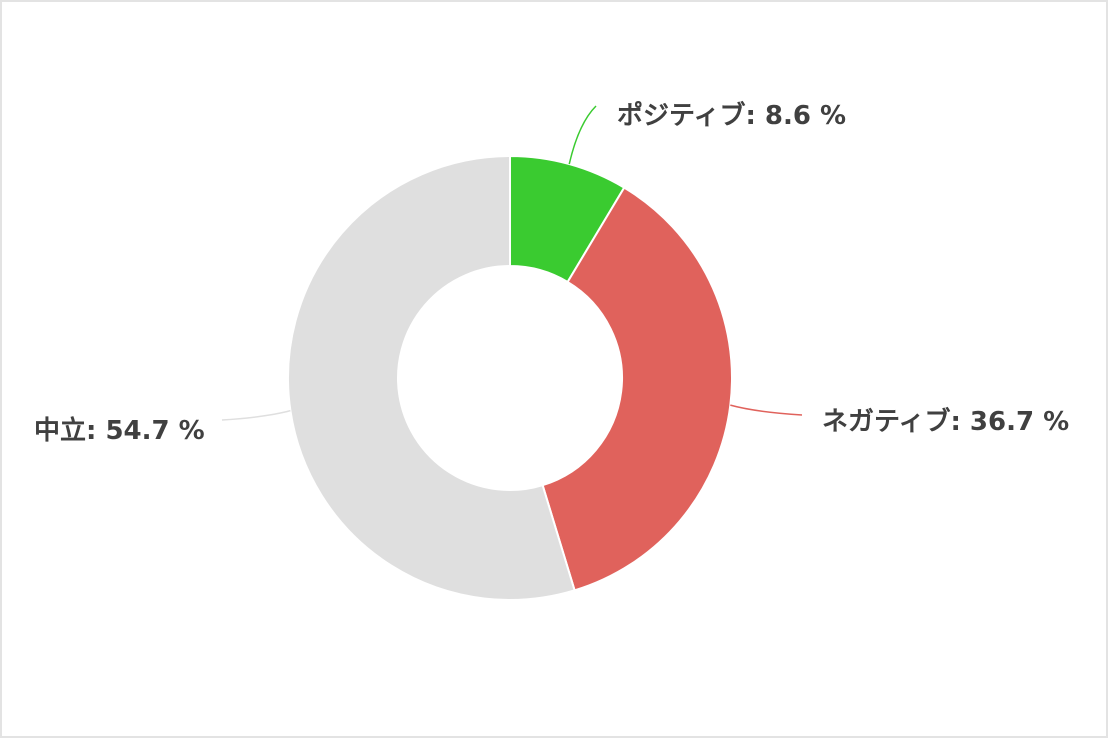 The image size is (1108, 738). I want to click on slice-label-negative: ネガティブ: 36.7 %, so click(945, 421).